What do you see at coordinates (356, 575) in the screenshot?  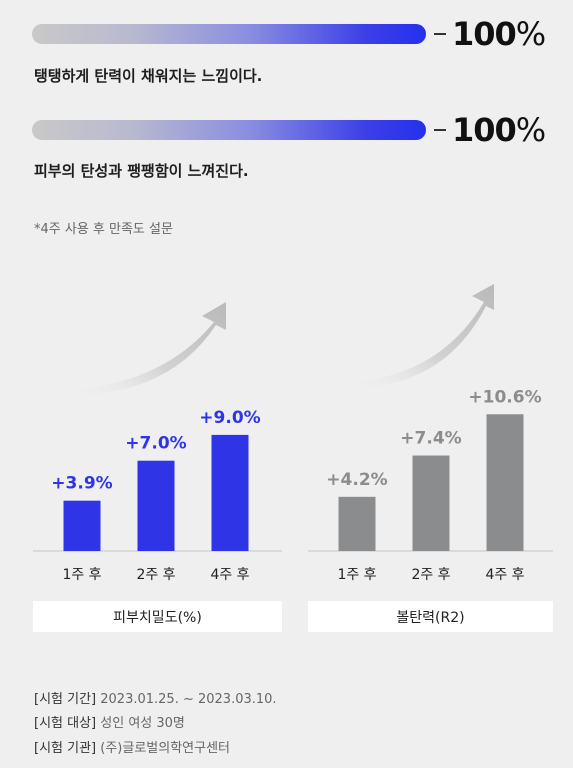 I see `chart2-tick-label-1: 1주 후` at bounding box center [356, 575].